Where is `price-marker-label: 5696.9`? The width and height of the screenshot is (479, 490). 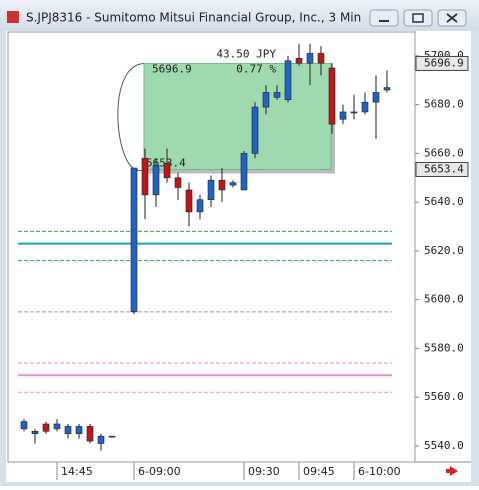
price-marker-label: 5696.9 is located at coordinates (444, 62).